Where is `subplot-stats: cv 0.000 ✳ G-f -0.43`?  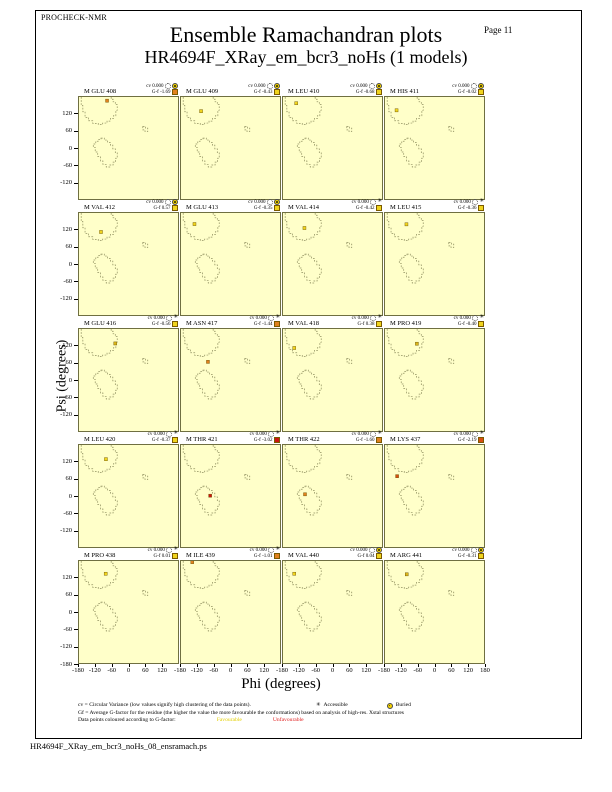
subplot-stats: cv 0.000 ✳ G-f -0.43 is located at coordinates (264, 89).